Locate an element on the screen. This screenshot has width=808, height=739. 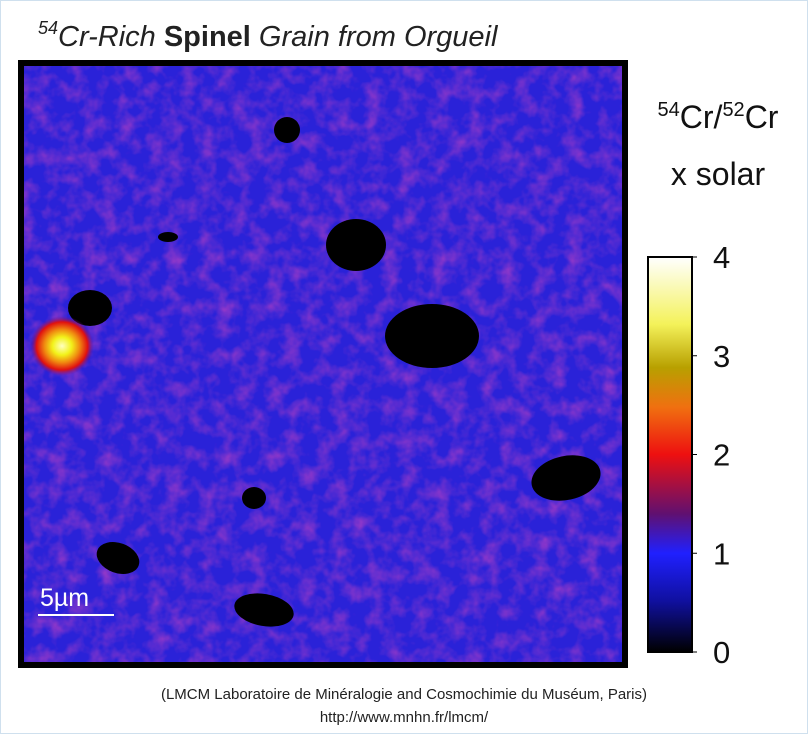
scale-bar-label: 5µm is located at coordinates (64, 598).